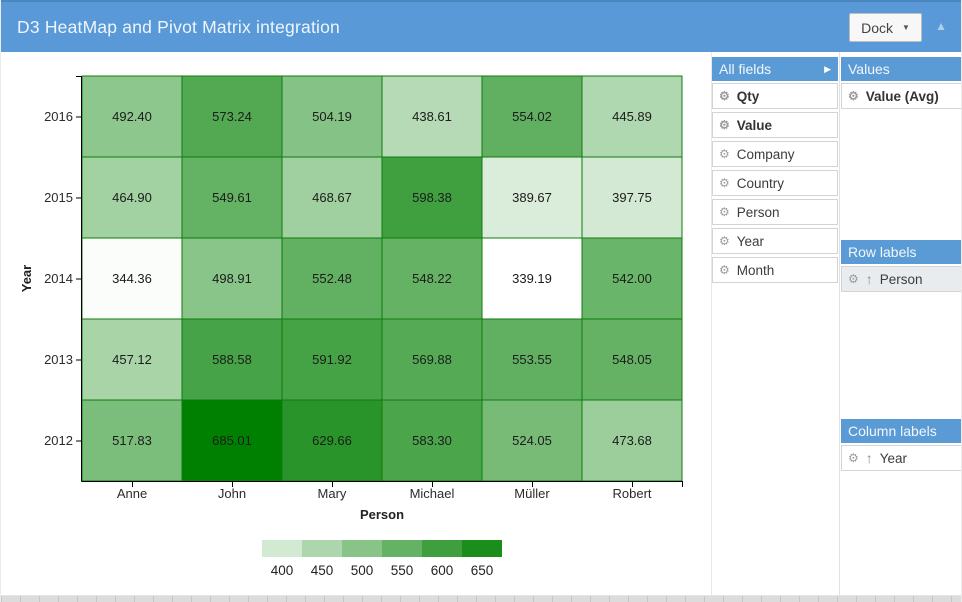 The image size is (962, 602). I want to click on all-fields-title: All fields, so click(745, 69).